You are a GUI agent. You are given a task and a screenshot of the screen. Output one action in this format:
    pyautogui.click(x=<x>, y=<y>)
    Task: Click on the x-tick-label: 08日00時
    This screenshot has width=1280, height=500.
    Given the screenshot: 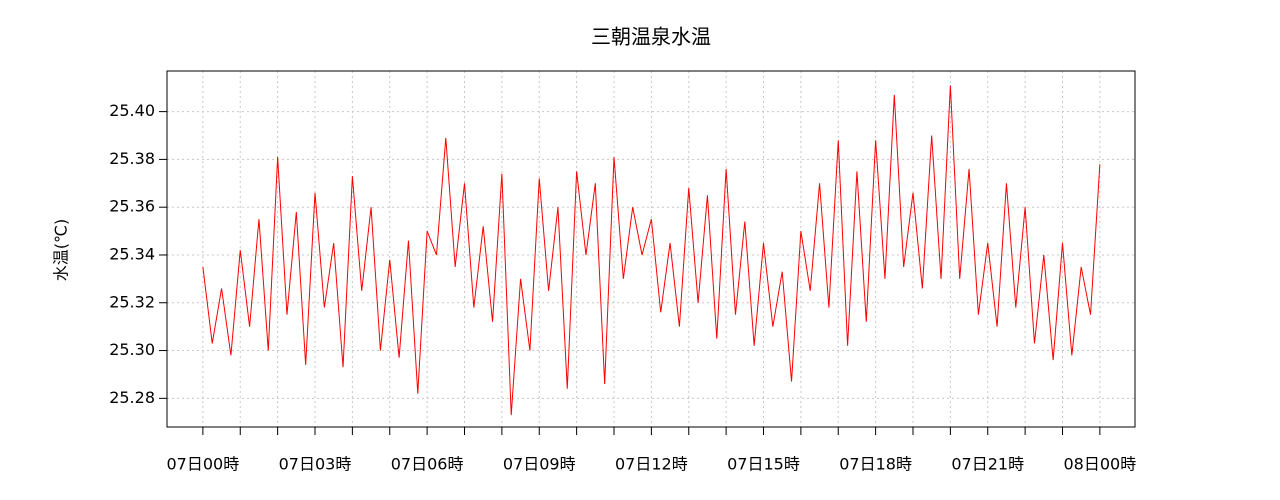 What is the action you would take?
    pyautogui.click(x=1100, y=464)
    